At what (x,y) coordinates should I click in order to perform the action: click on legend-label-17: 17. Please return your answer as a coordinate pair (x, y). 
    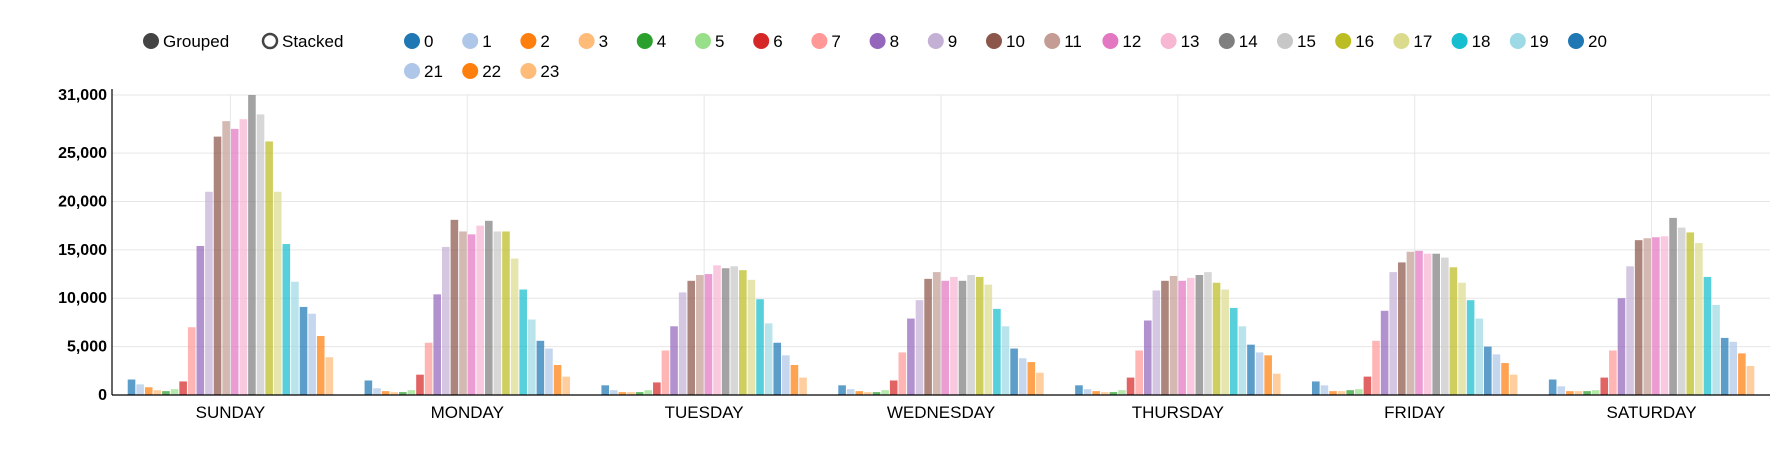
    Looking at the image, I should click on (1422, 41).